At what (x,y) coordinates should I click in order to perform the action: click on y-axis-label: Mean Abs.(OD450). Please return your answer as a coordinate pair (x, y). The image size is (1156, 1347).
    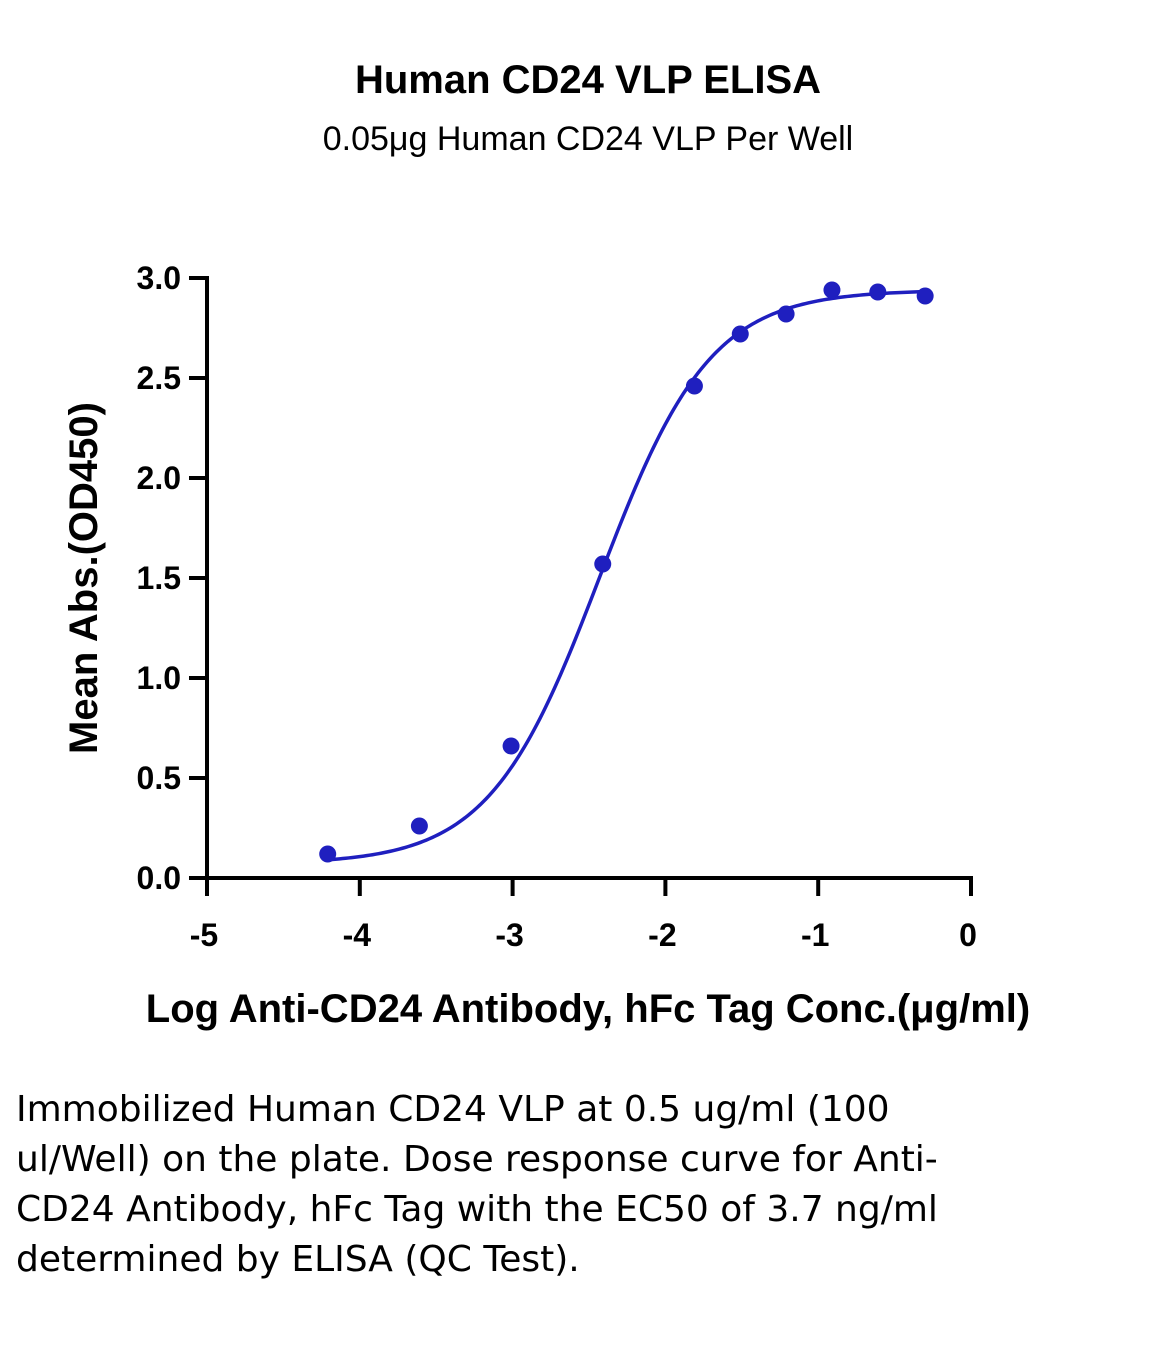
    Looking at the image, I should click on (84, 578).